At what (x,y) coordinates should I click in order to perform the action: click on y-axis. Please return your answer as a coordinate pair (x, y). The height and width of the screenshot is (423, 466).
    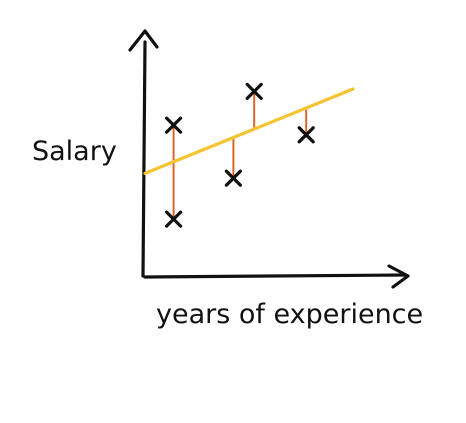
    Looking at the image, I should click on (144, 159).